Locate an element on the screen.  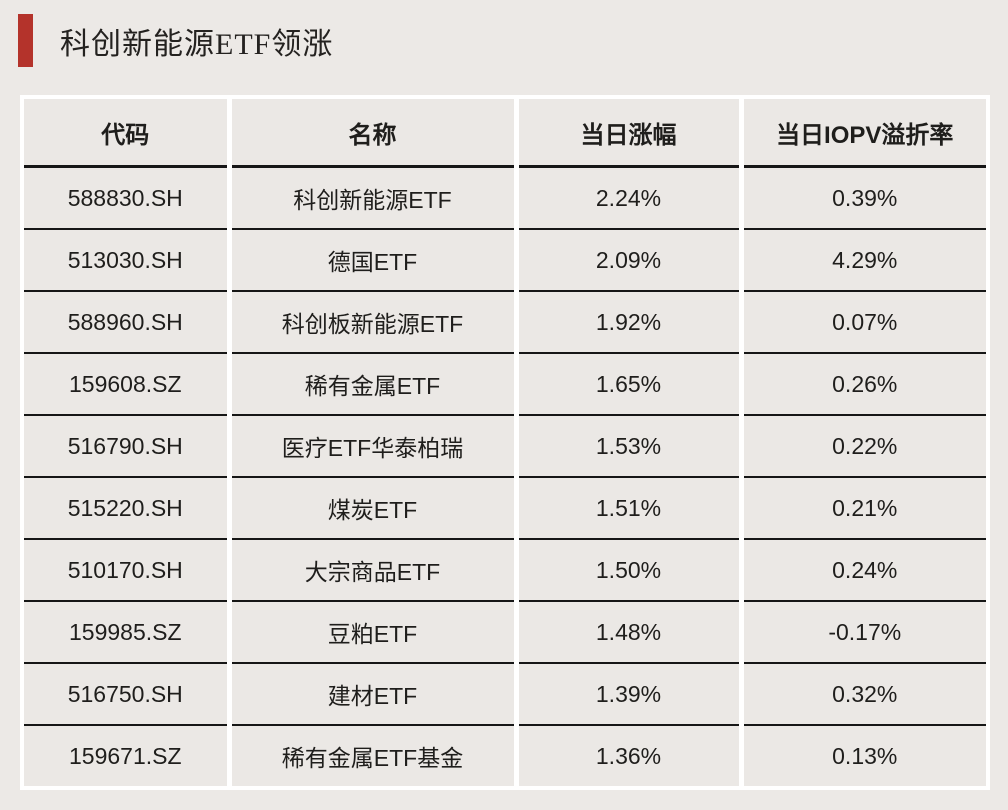
iopv-cell: 0.39% is located at coordinates (862, 198).